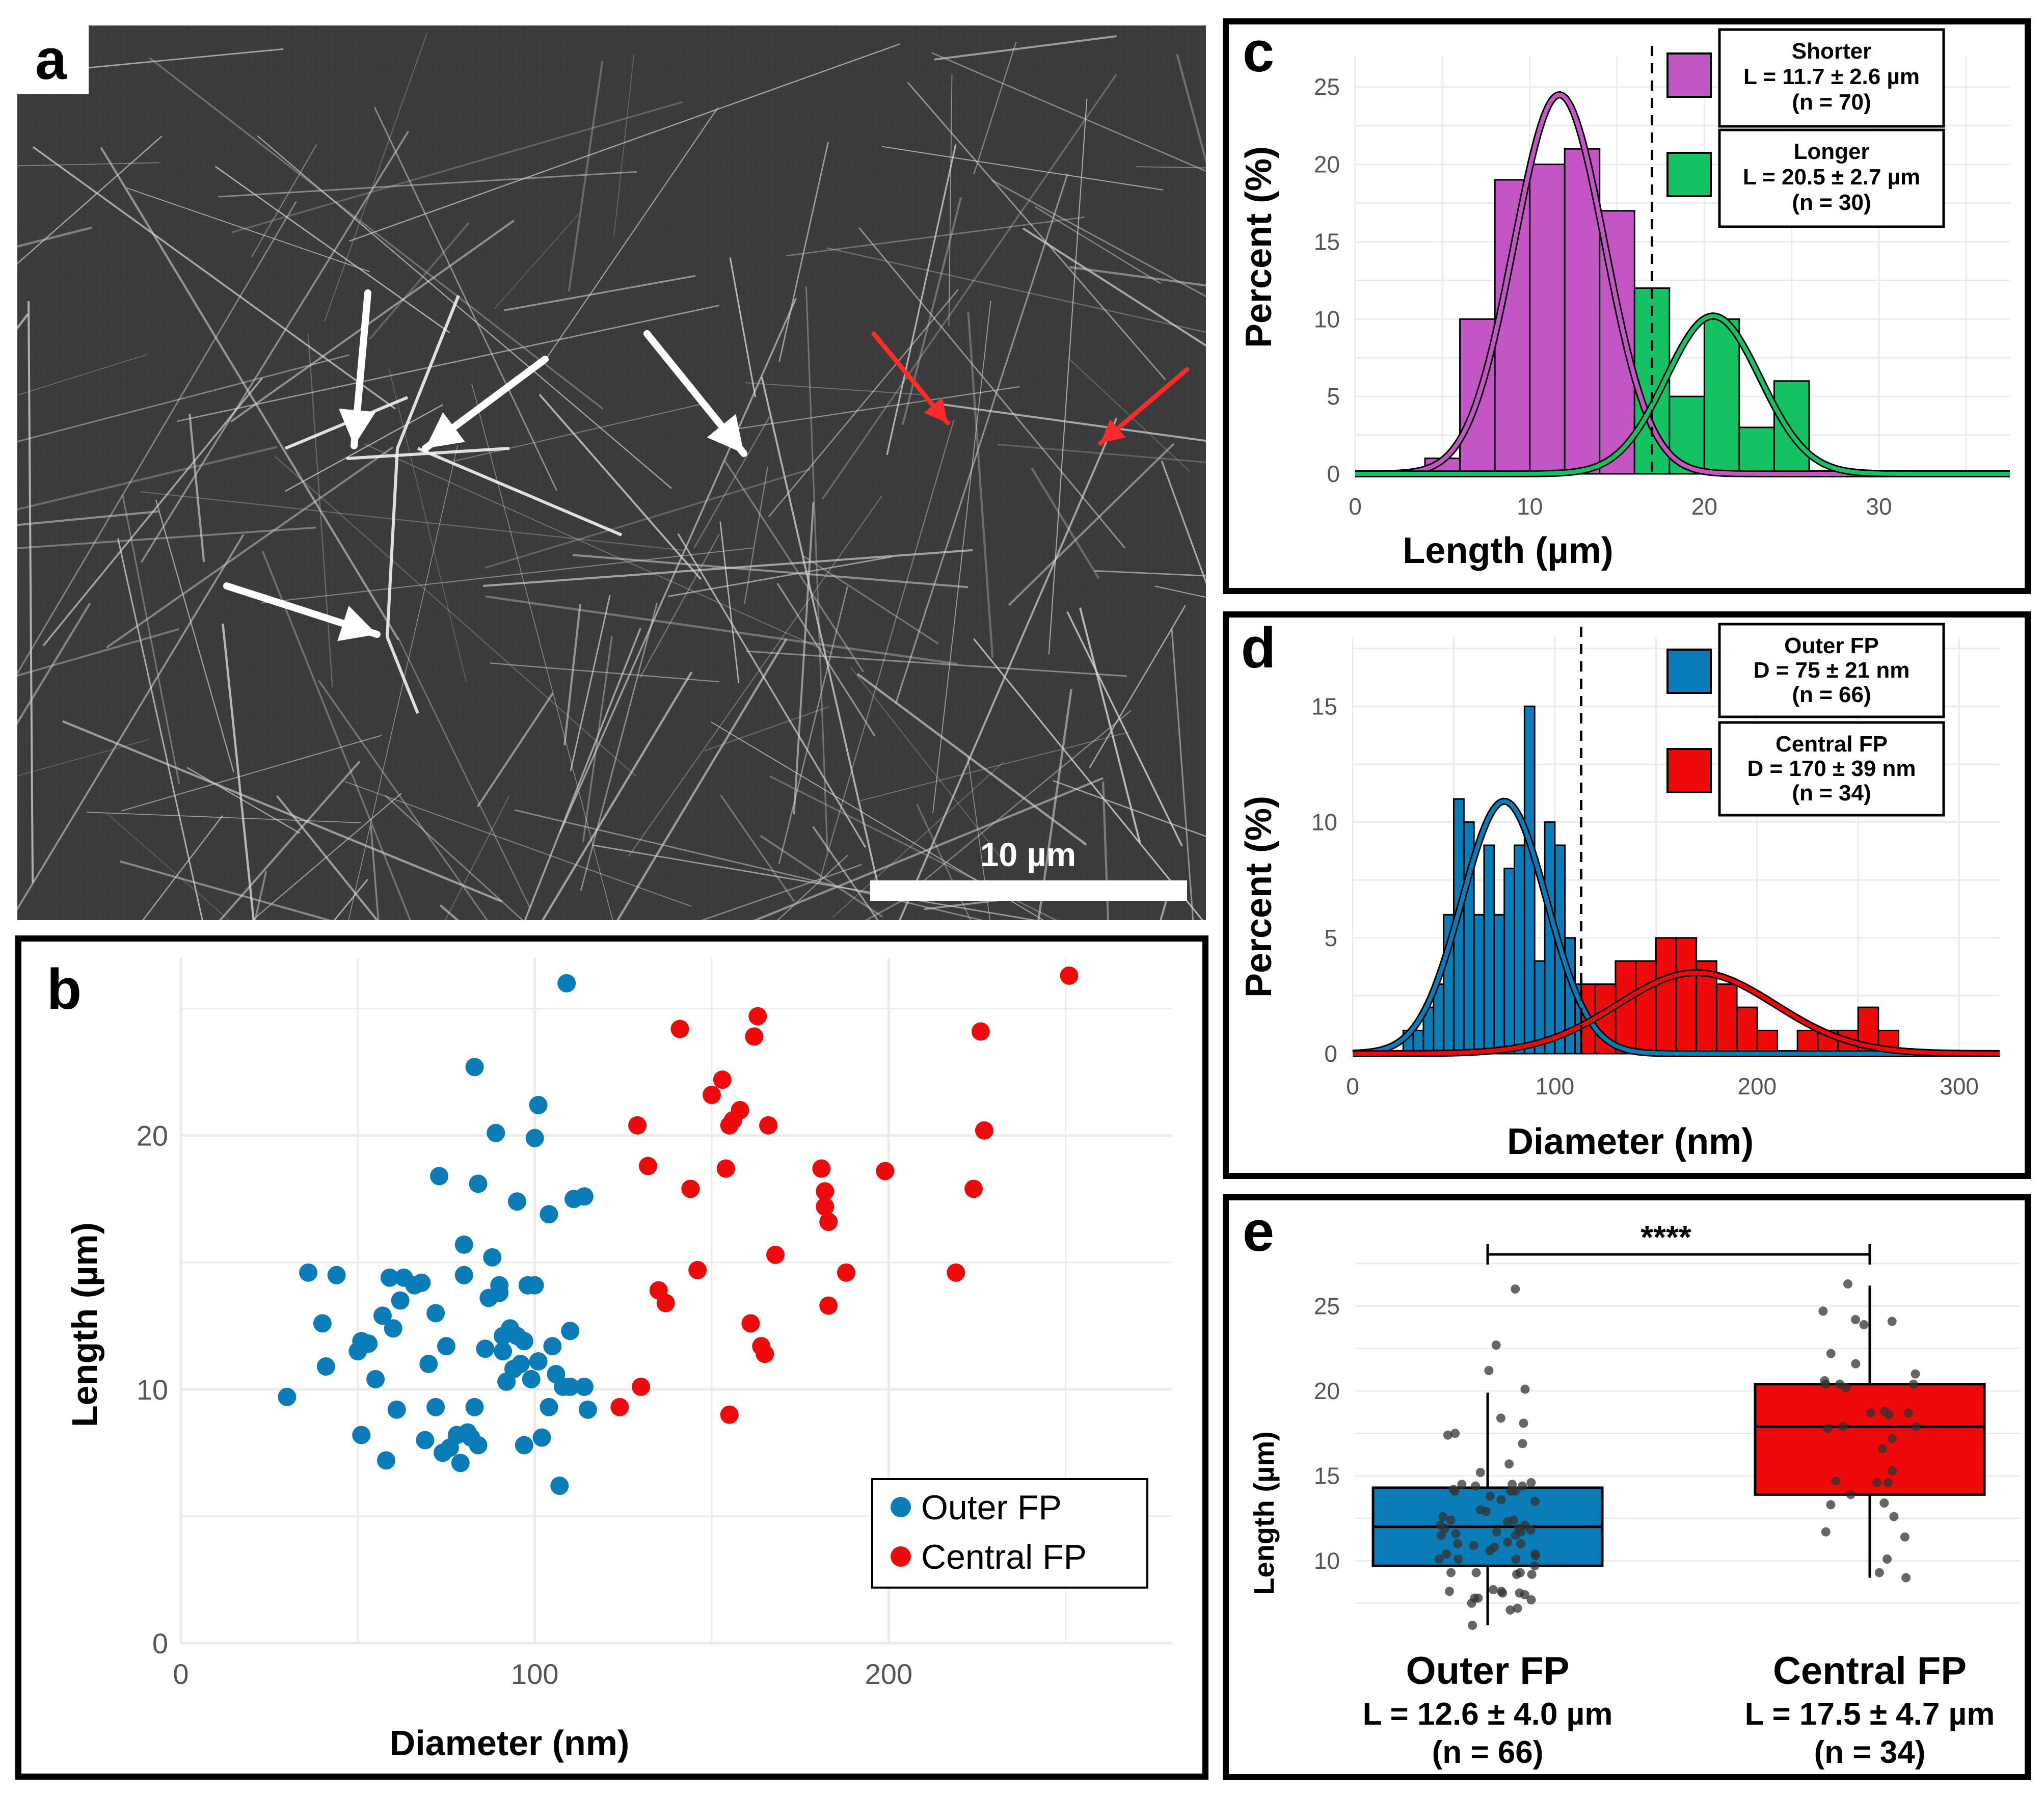 The image size is (2044, 1797). I want to click on d-legend-central-stats: D = 170 ± 39 nm, so click(1831, 768).